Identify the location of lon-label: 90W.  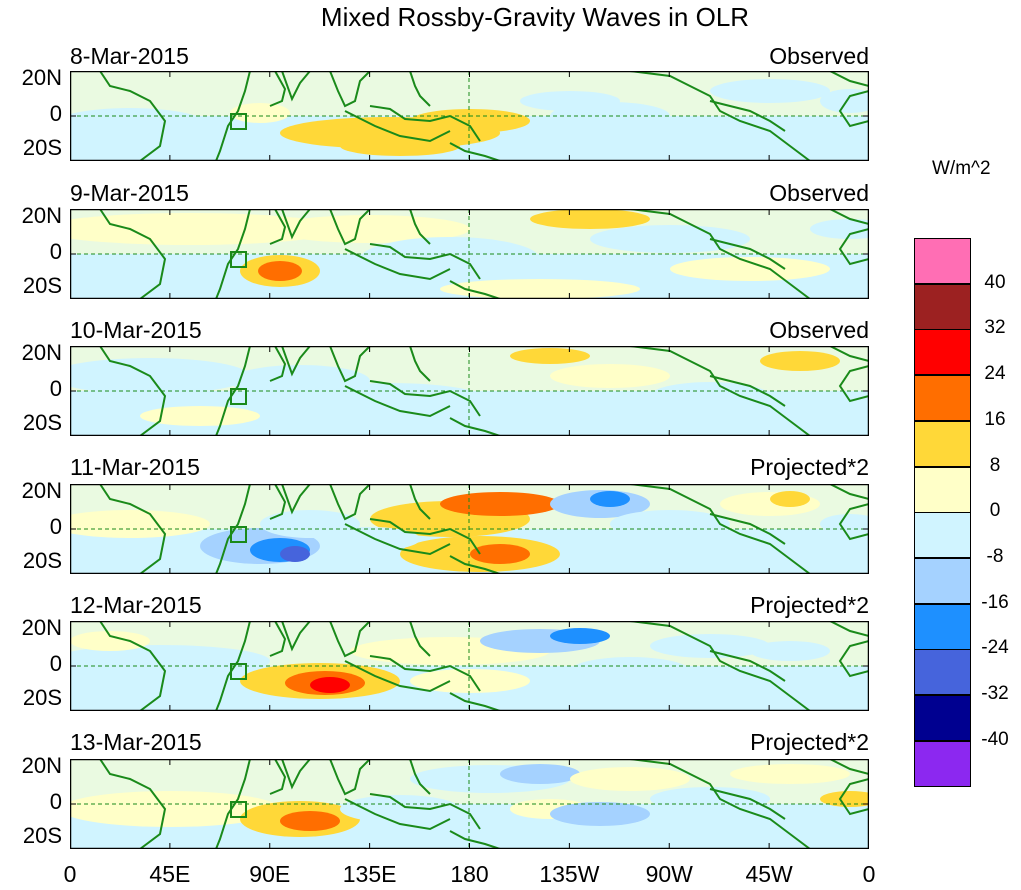
(669, 874).